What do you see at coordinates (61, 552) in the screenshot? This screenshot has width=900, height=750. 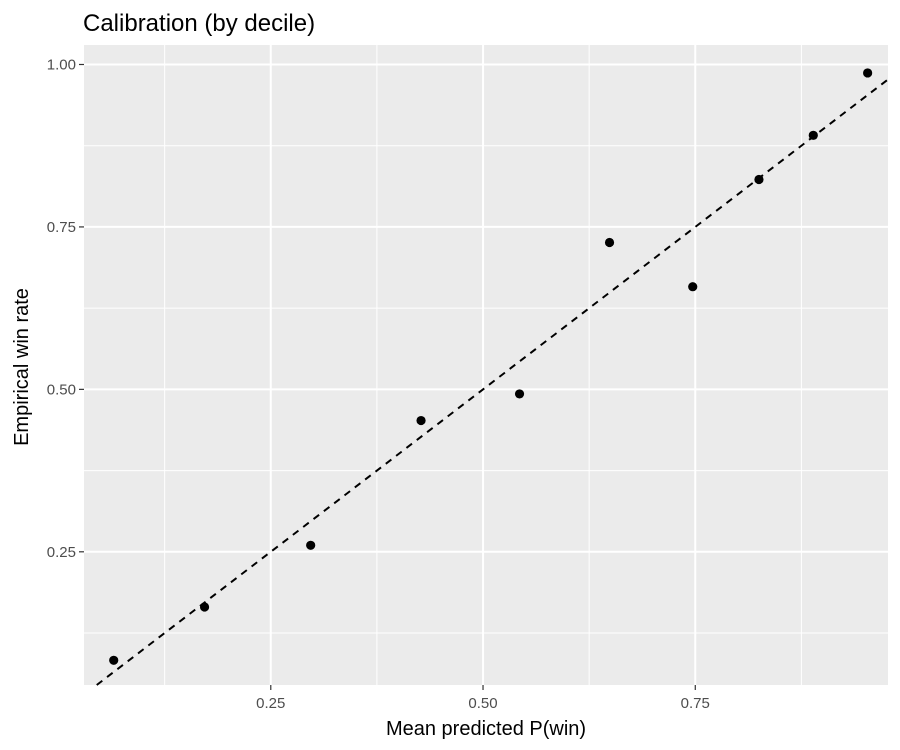 I see `y-tick-label: 0.25` at bounding box center [61, 552].